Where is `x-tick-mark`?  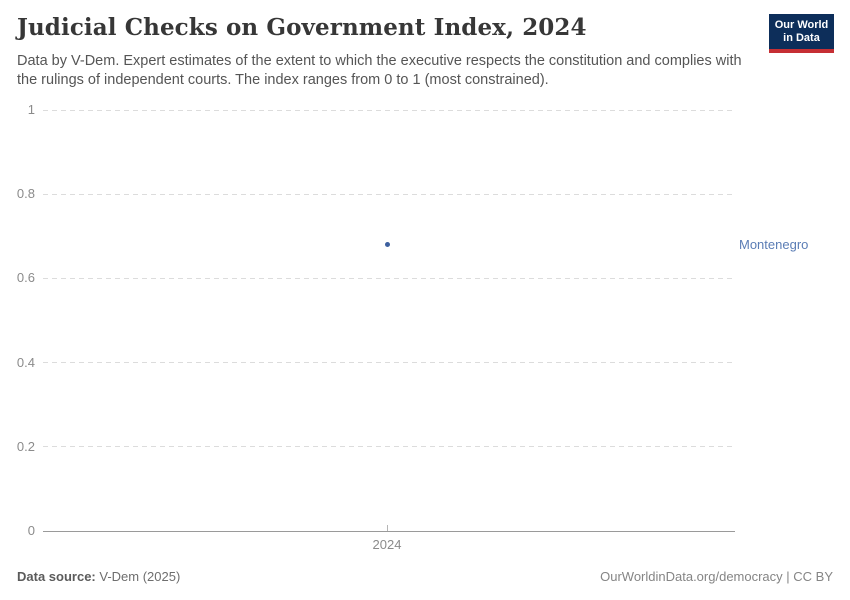 x-tick-mark is located at coordinates (387, 528).